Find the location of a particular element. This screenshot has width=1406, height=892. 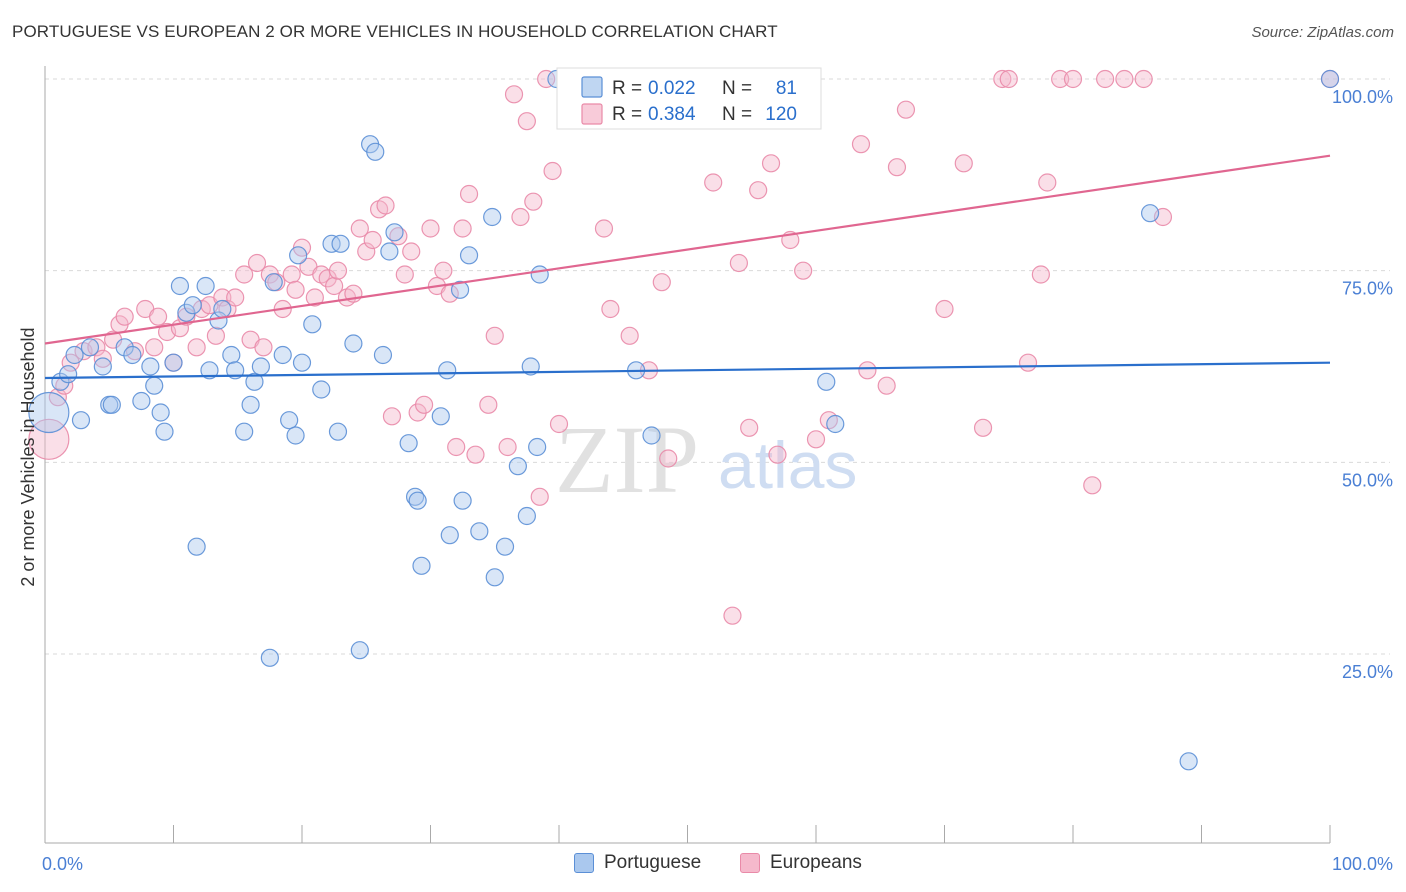

x-tick-label-max: 100.0% is located at coordinates (1362, 864).